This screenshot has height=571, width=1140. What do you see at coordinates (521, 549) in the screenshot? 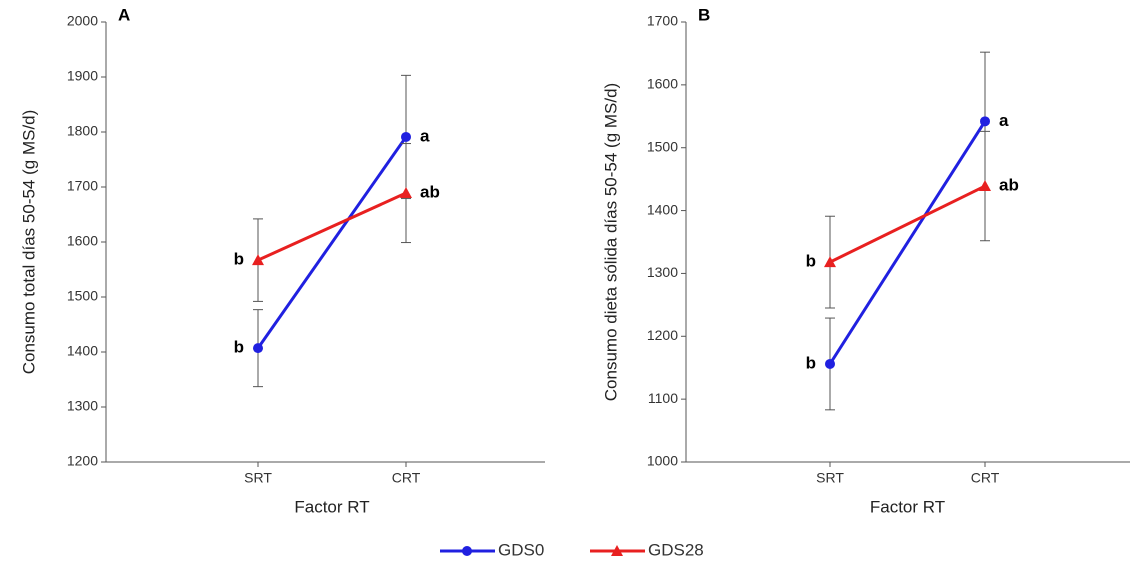
I see `legend-label: GDS0` at bounding box center [521, 549].